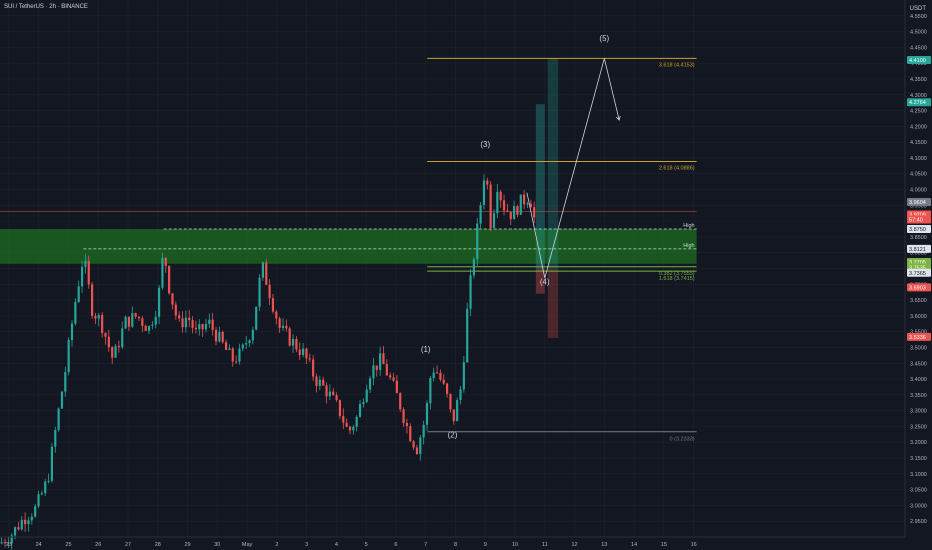 Image resolution: width=932 pixels, height=550 pixels. What do you see at coordinates (455, 545) in the screenshot?
I see `time-tick-label: 8` at bounding box center [455, 545].